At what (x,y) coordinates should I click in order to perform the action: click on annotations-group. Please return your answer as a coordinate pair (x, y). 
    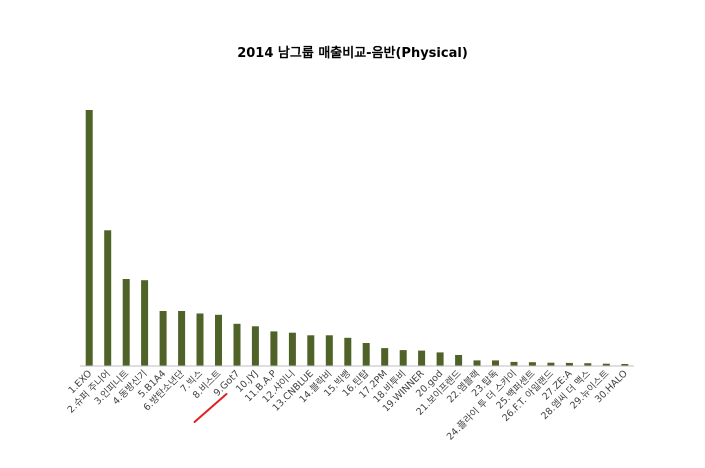
    Looking at the image, I should click on (210, 408).